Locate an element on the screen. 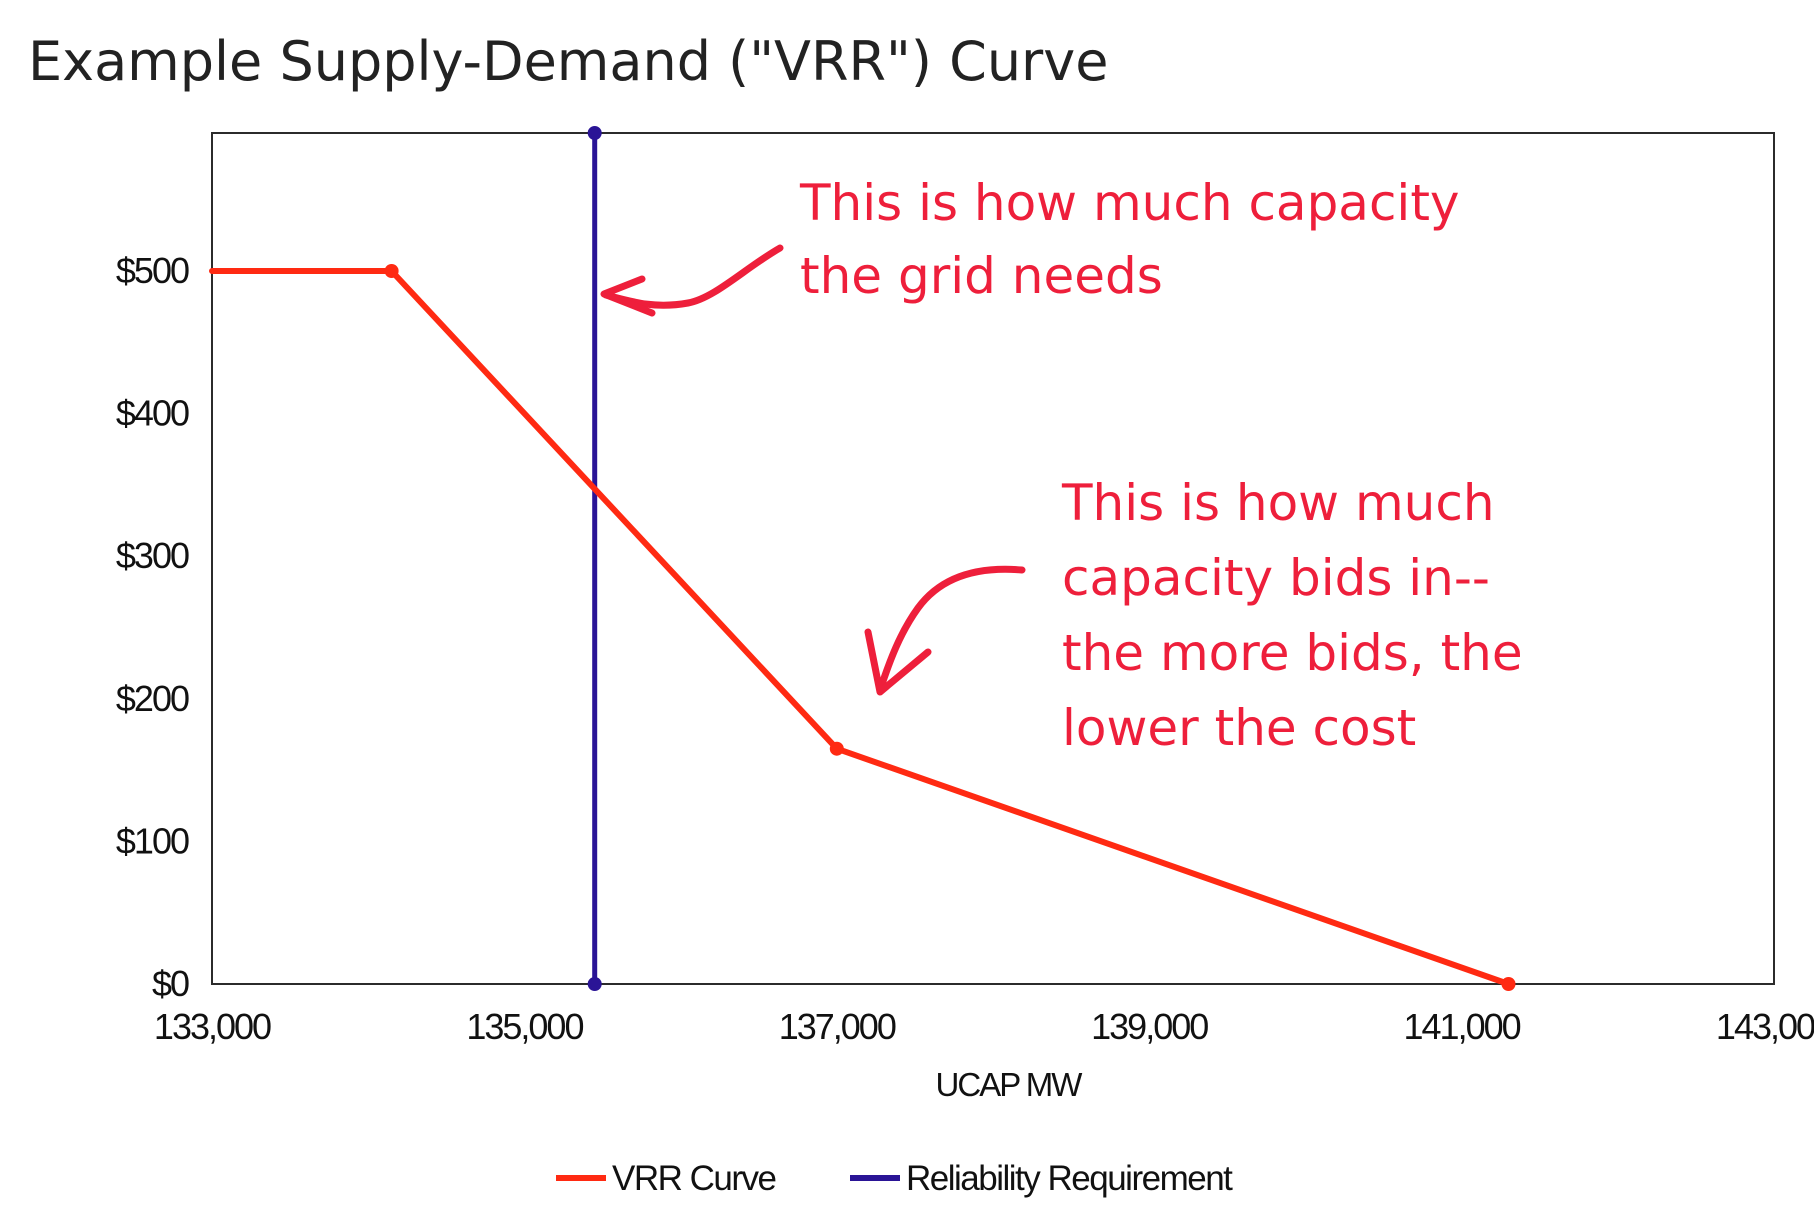 This screenshot has width=1814, height=1230. legend-item-reliability-requirement: Reliability Requirement is located at coordinates (1042, 1178).